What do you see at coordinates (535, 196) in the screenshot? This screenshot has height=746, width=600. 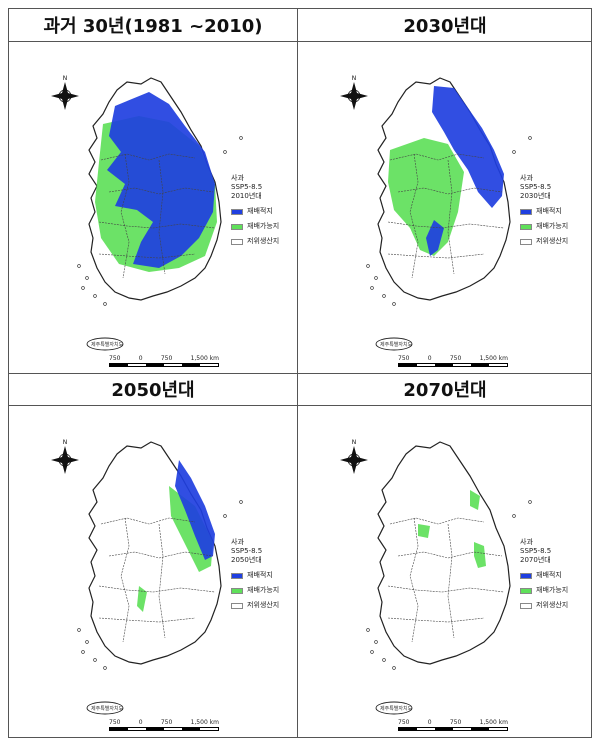 I see `legend-title-line: 2030년대` at bounding box center [535, 196].